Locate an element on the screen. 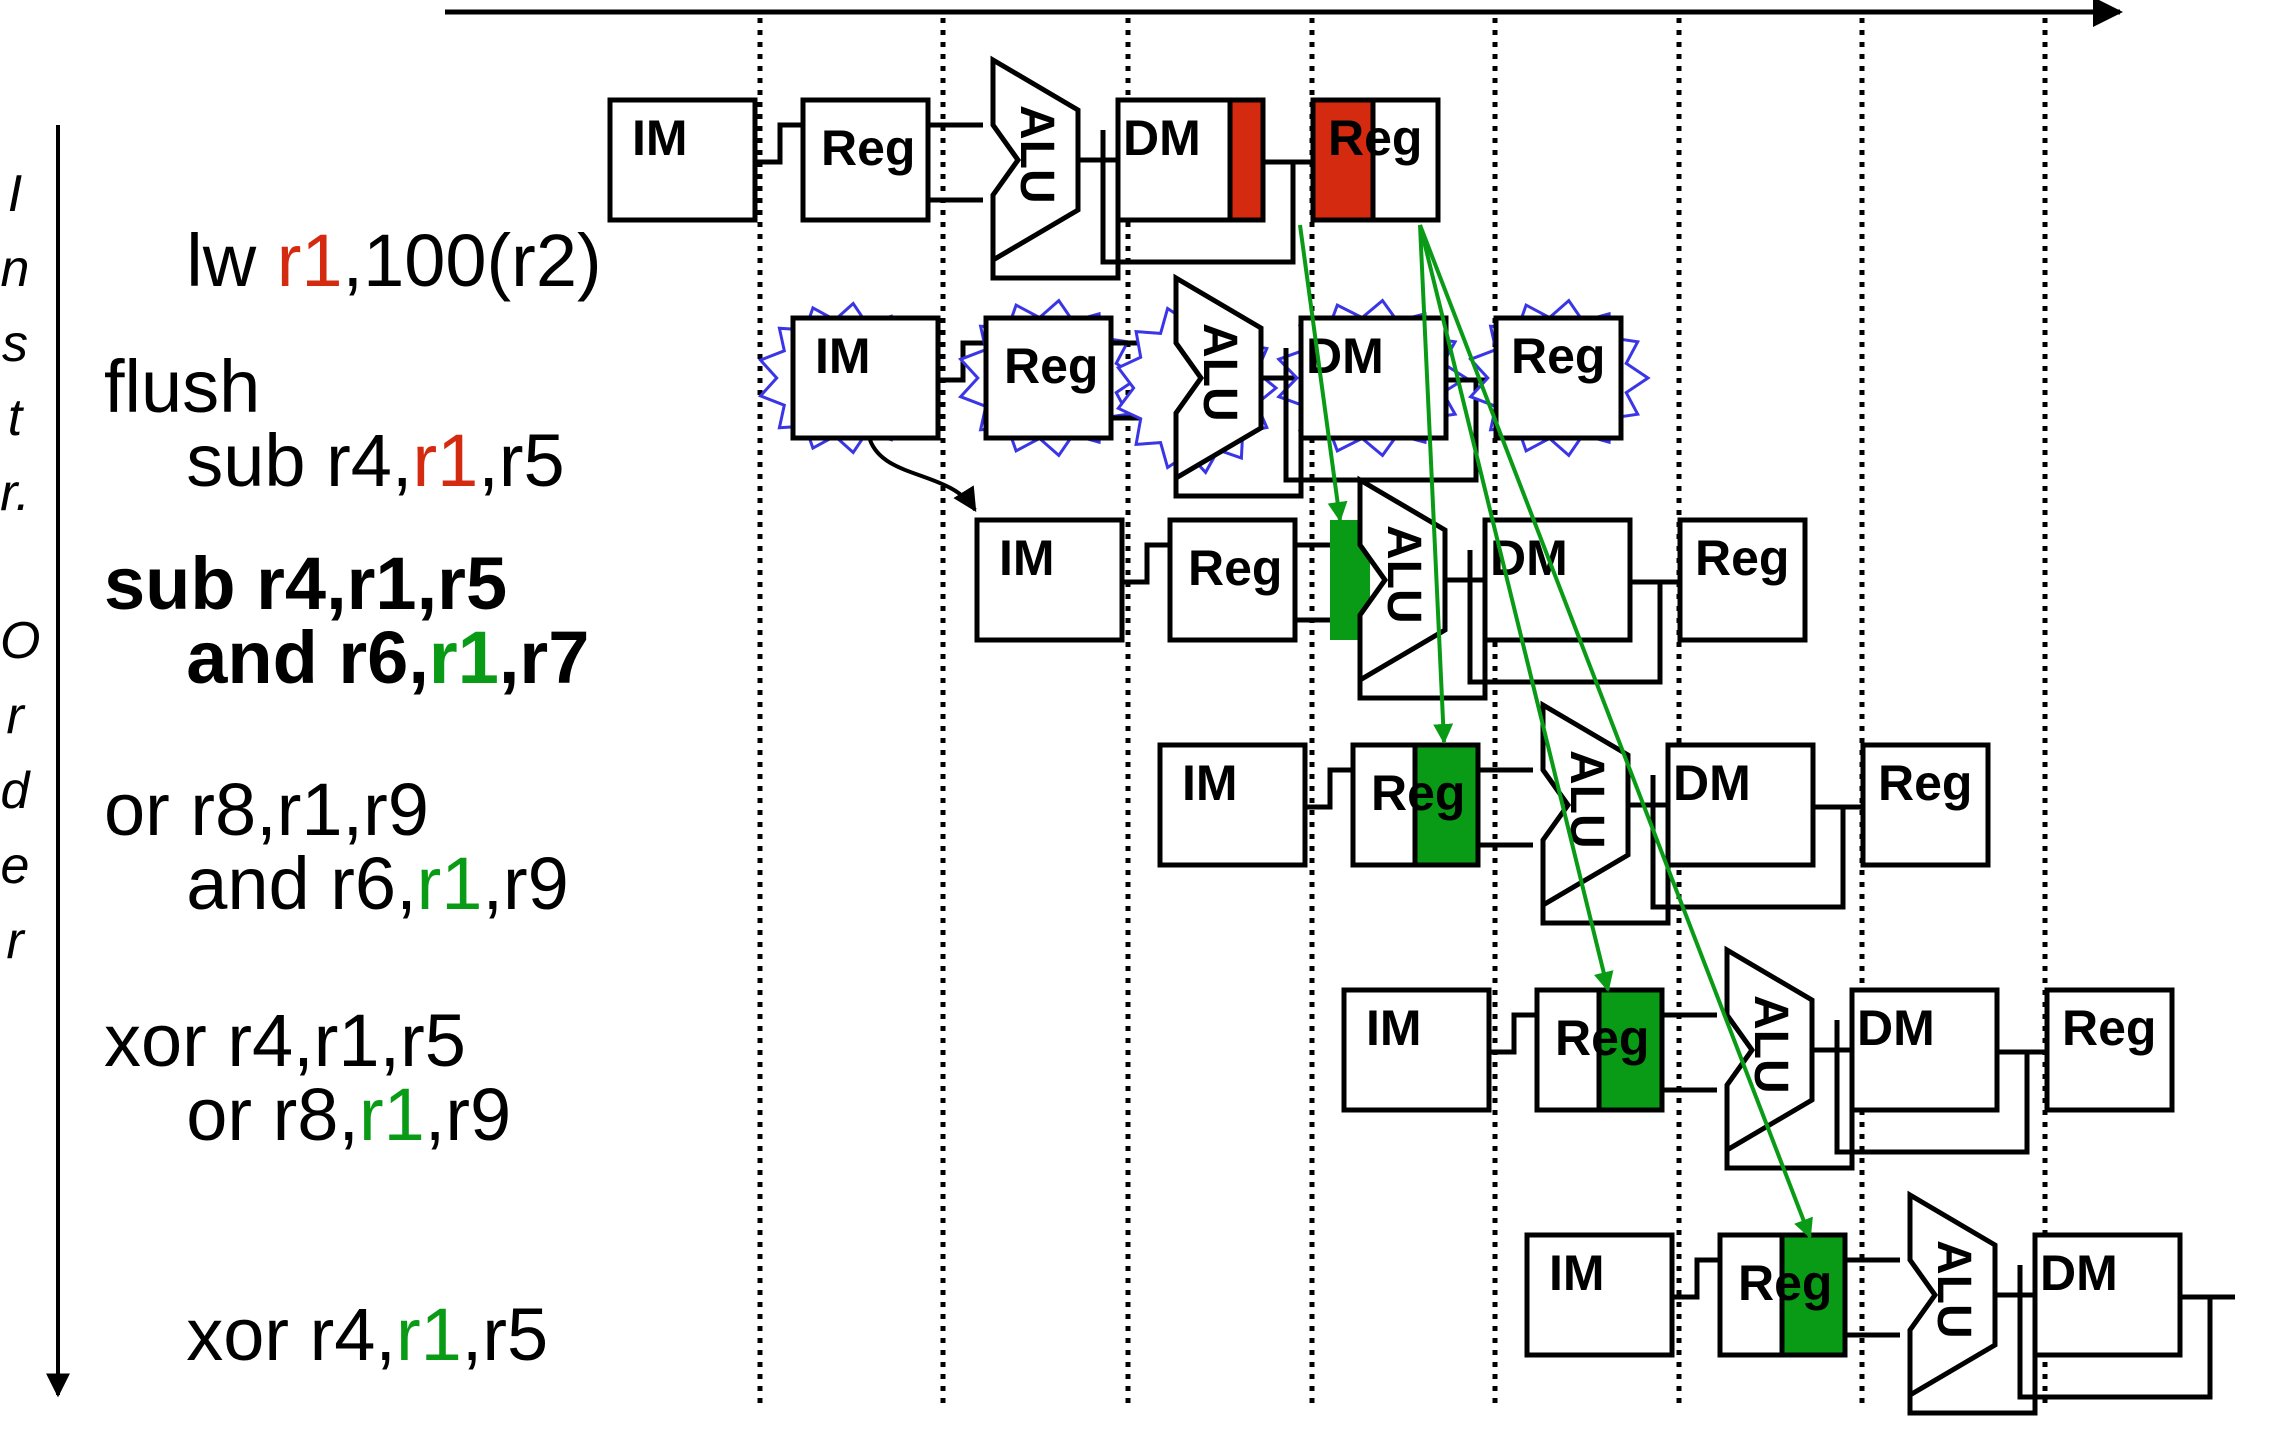 The width and height of the screenshot is (2281, 1450). axis-letter: e is located at coordinates (15, 866).